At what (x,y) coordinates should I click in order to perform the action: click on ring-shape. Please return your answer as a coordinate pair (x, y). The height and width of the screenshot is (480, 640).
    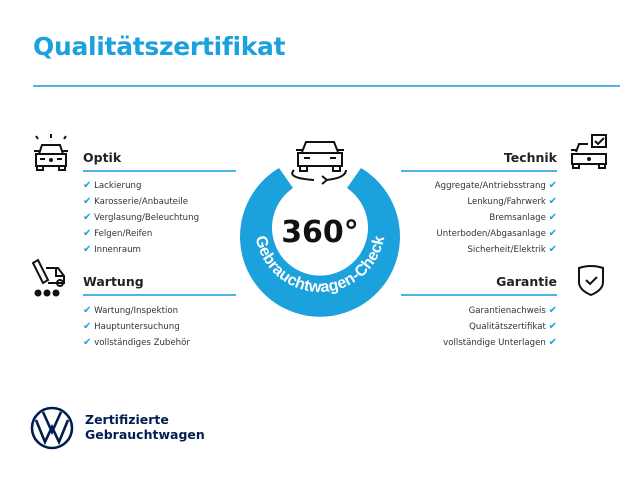
    Looking at the image, I should click on (320, 242).